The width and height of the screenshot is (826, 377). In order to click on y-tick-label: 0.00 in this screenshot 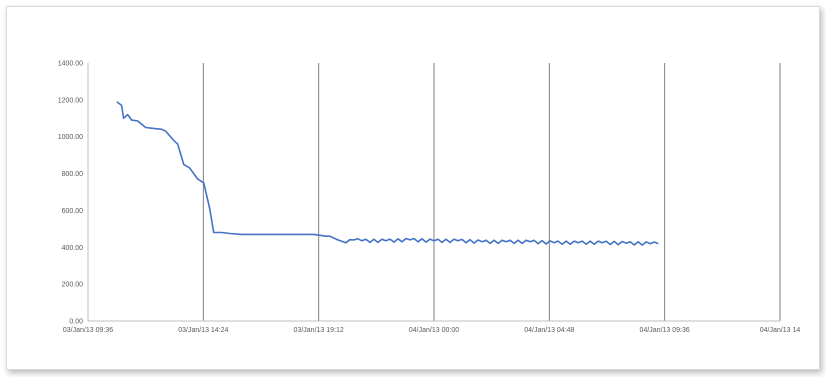, I will do `click(76, 322)`.